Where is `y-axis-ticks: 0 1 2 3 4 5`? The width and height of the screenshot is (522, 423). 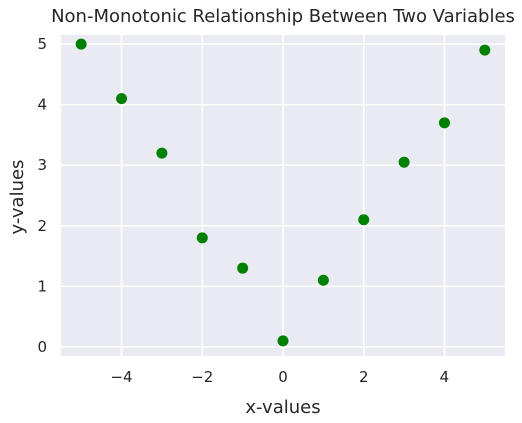
y-axis-ticks: 0 1 2 3 4 5 is located at coordinates (42, 195).